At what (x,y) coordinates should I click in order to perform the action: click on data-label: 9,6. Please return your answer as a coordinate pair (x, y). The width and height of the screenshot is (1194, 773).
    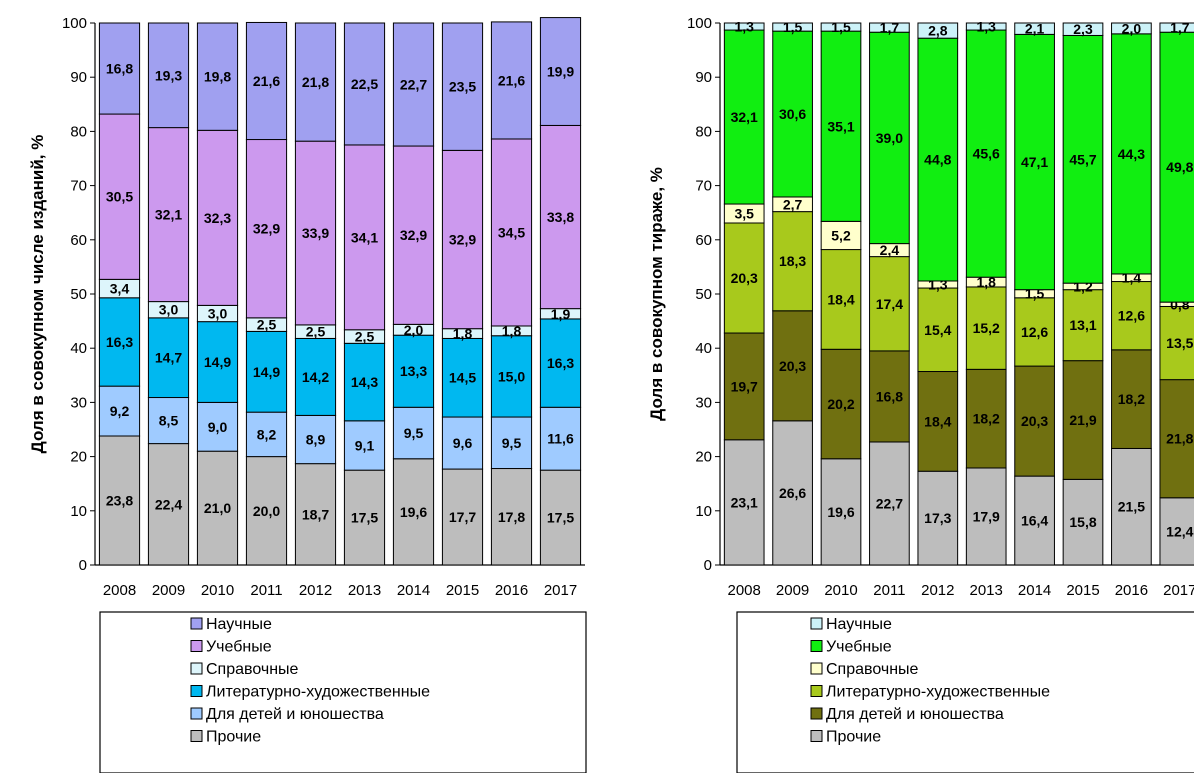
    Looking at the image, I should click on (463, 443).